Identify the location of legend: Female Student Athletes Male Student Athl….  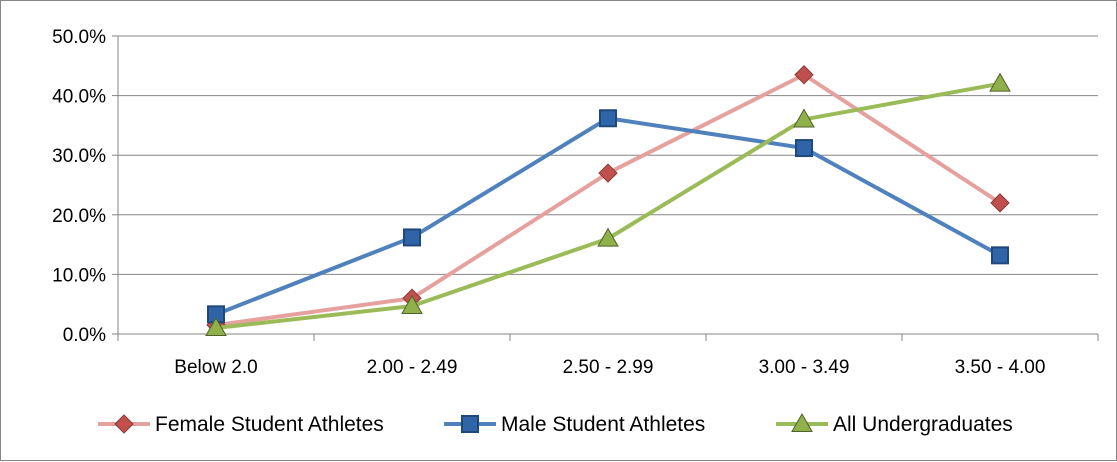
(555, 424).